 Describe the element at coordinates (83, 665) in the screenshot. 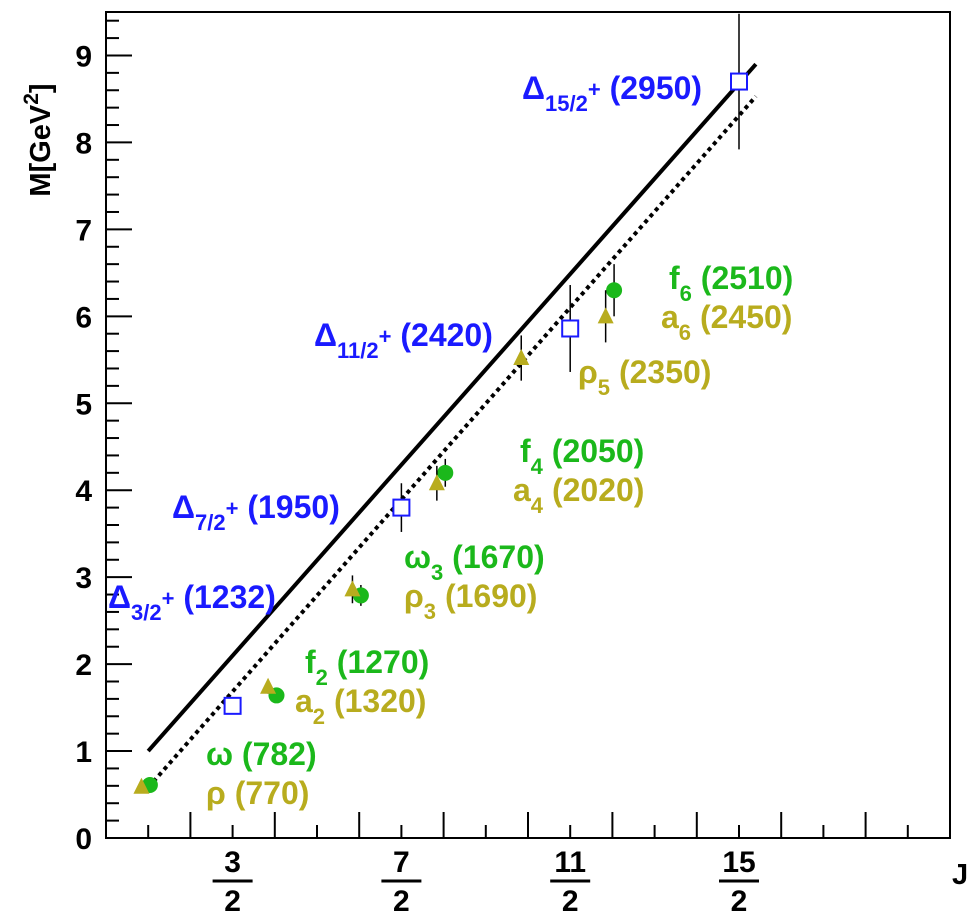

I see `y-tick-label: 2` at that location.